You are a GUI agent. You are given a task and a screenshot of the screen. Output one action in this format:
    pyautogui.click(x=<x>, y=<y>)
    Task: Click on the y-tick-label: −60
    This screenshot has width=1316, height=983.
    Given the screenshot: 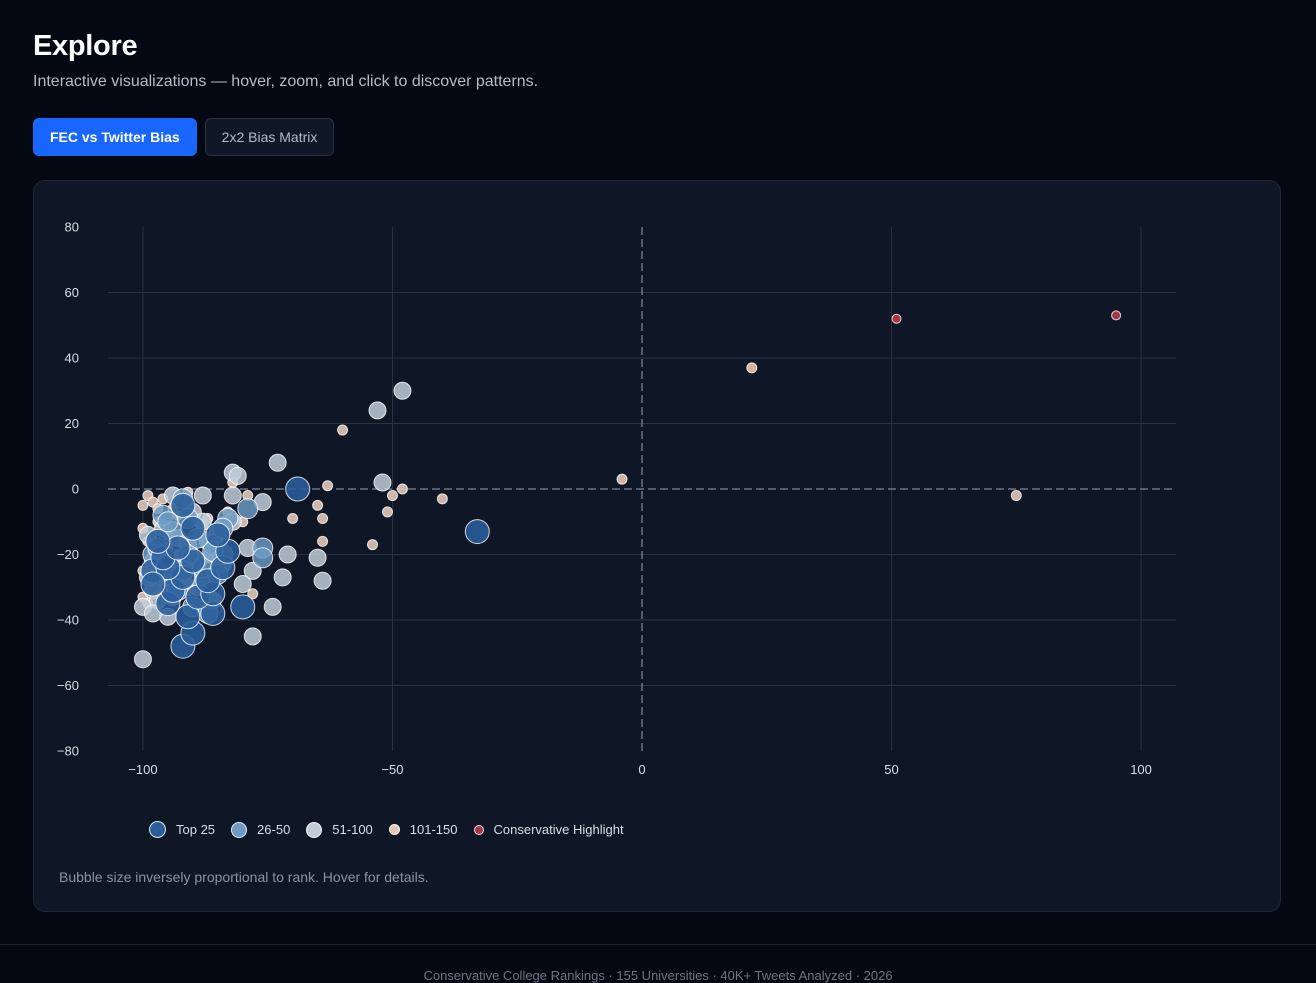 What is the action you would take?
    pyautogui.click(x=68, y=685)
    